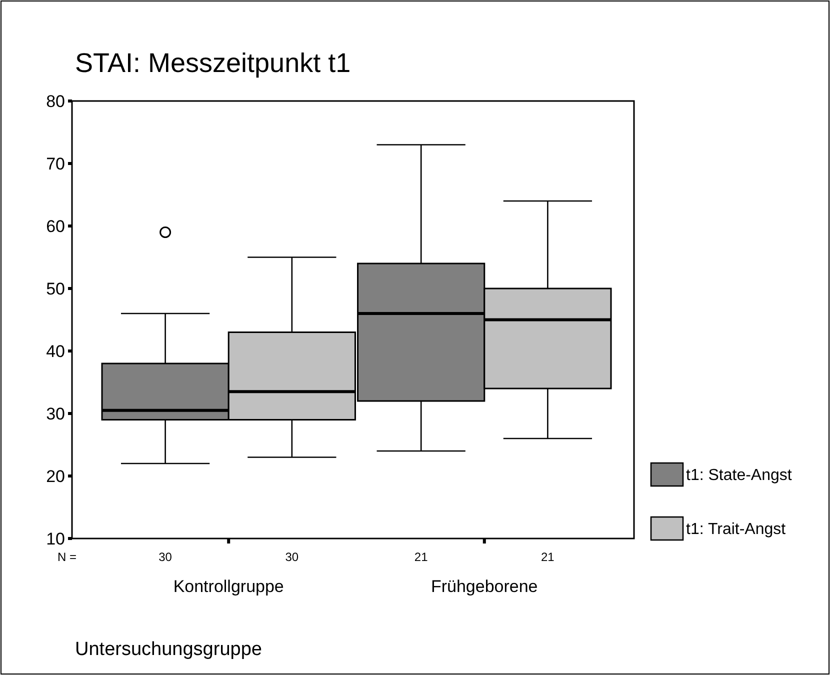  Describe the element at coordinates (55, 226) in the screenshot. I see `y-tick-label: 60` at that location.